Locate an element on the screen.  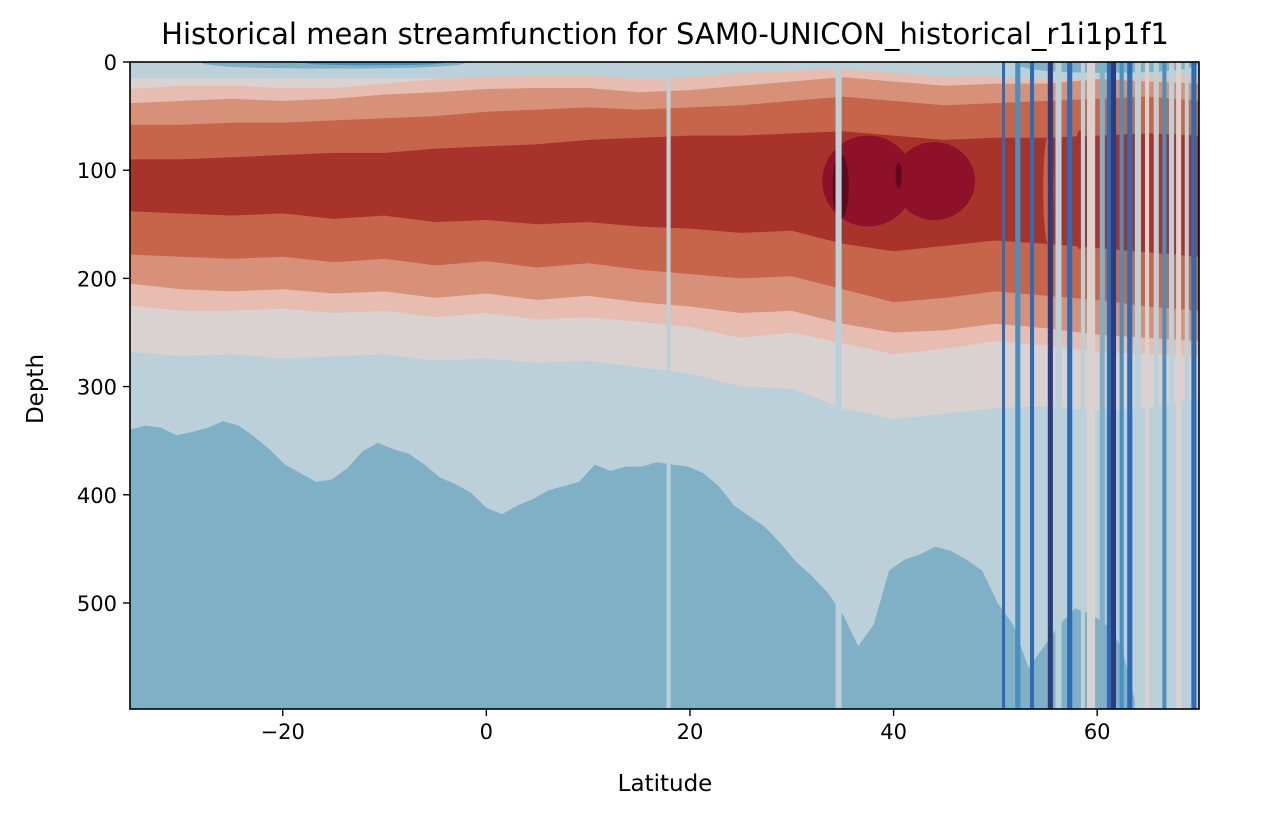
x-tick-label: 40 is located at coordinates (893, 732).